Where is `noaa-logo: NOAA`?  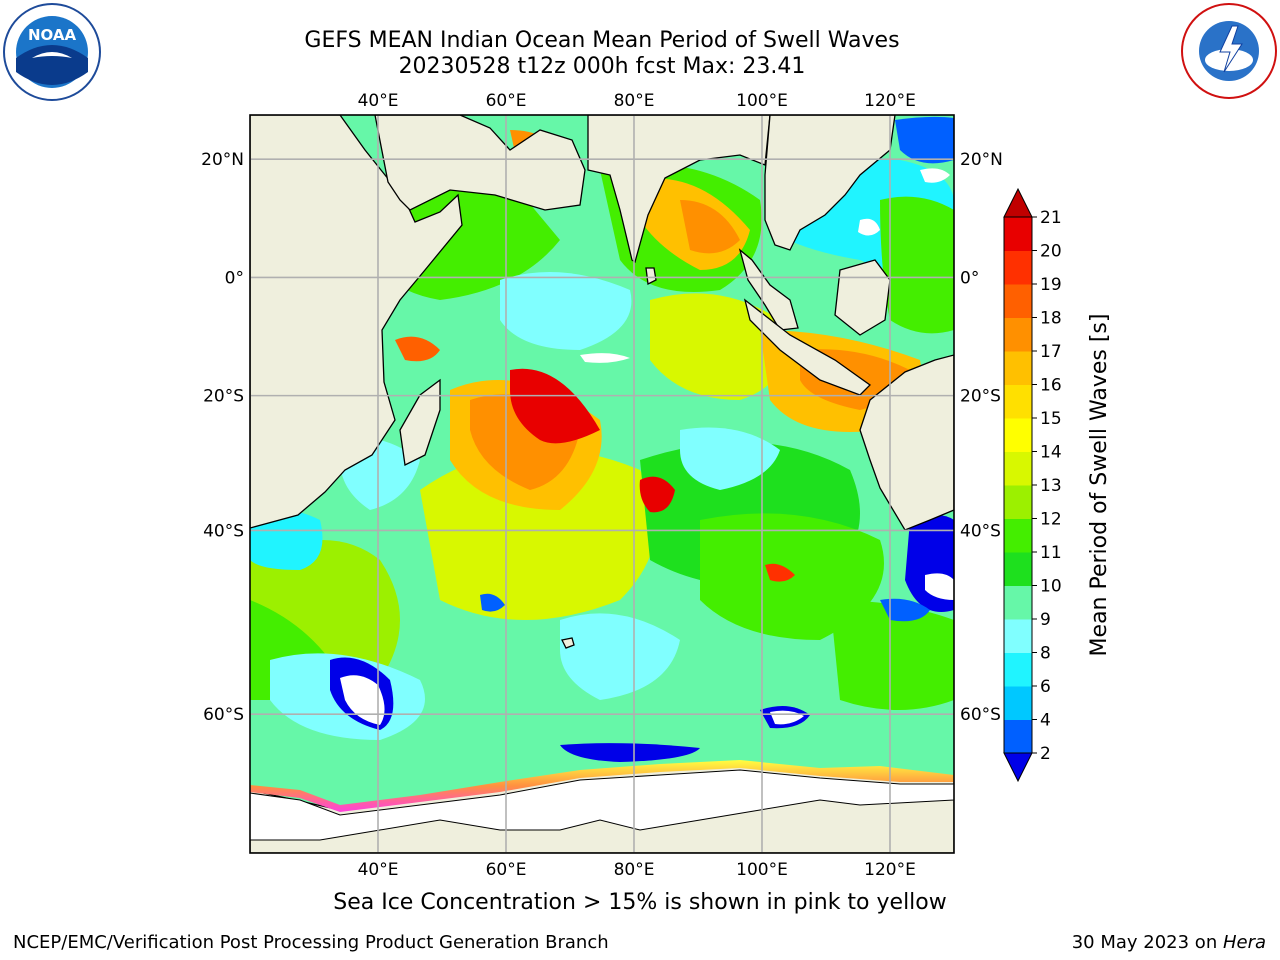
noaa-logo: NOAA is located at coordinates (52, 52).